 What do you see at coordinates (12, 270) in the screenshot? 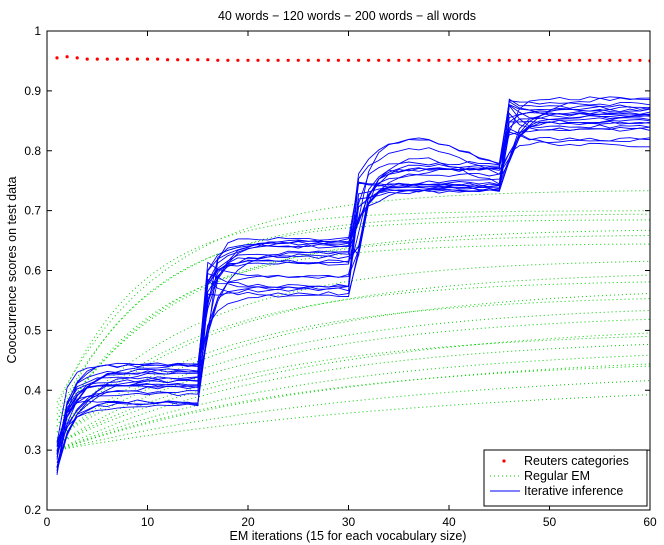
I see `y-axis-title: Cooccurrence scores on test data` at bounding box center [12, 270].